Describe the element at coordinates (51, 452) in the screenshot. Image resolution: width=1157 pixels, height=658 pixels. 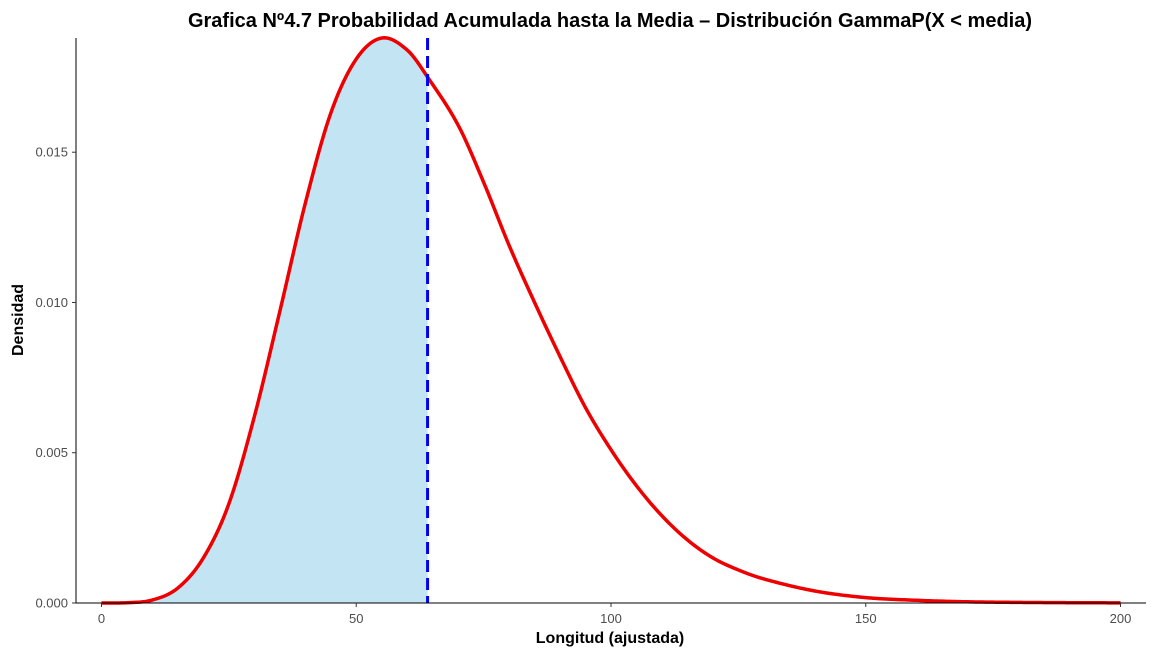
I see `y-tick-label: 0.005` at that location.